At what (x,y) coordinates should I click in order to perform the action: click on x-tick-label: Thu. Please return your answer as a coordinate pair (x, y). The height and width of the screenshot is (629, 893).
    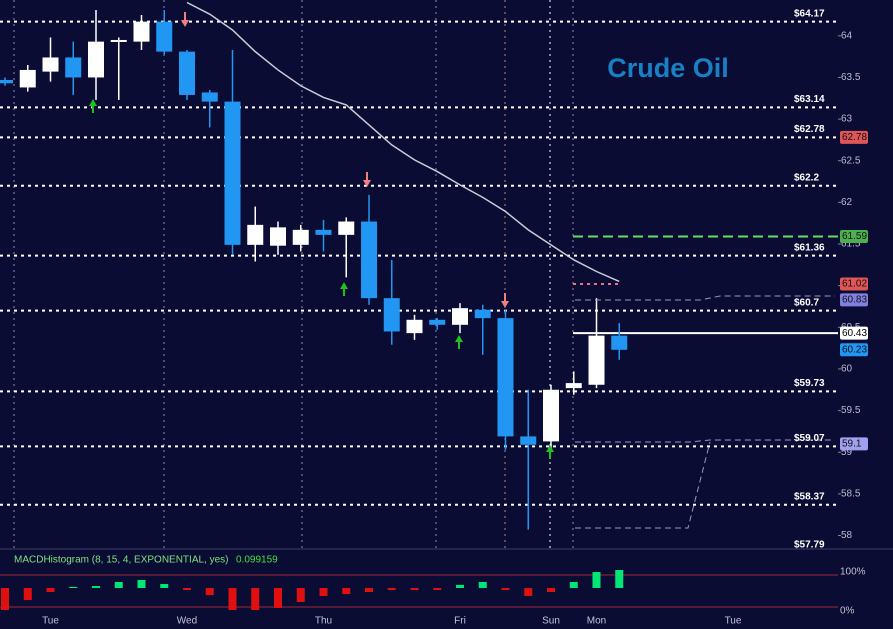
    Looking at the image, I should click on (323, 621).